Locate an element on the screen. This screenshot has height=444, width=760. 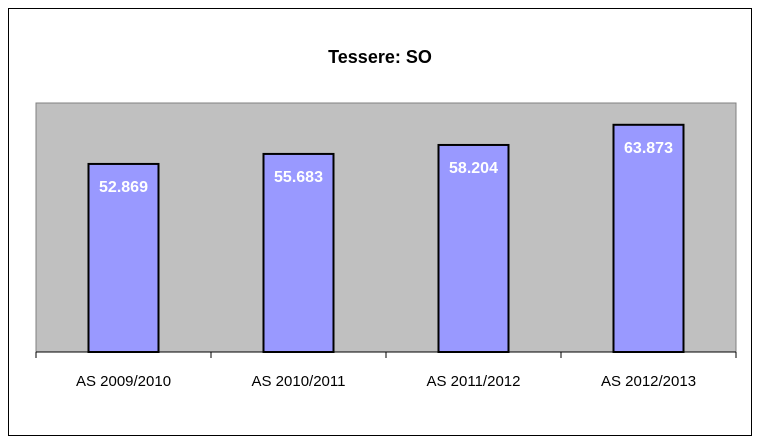
data-label: 58.204 is located at coordinates (473, 168).